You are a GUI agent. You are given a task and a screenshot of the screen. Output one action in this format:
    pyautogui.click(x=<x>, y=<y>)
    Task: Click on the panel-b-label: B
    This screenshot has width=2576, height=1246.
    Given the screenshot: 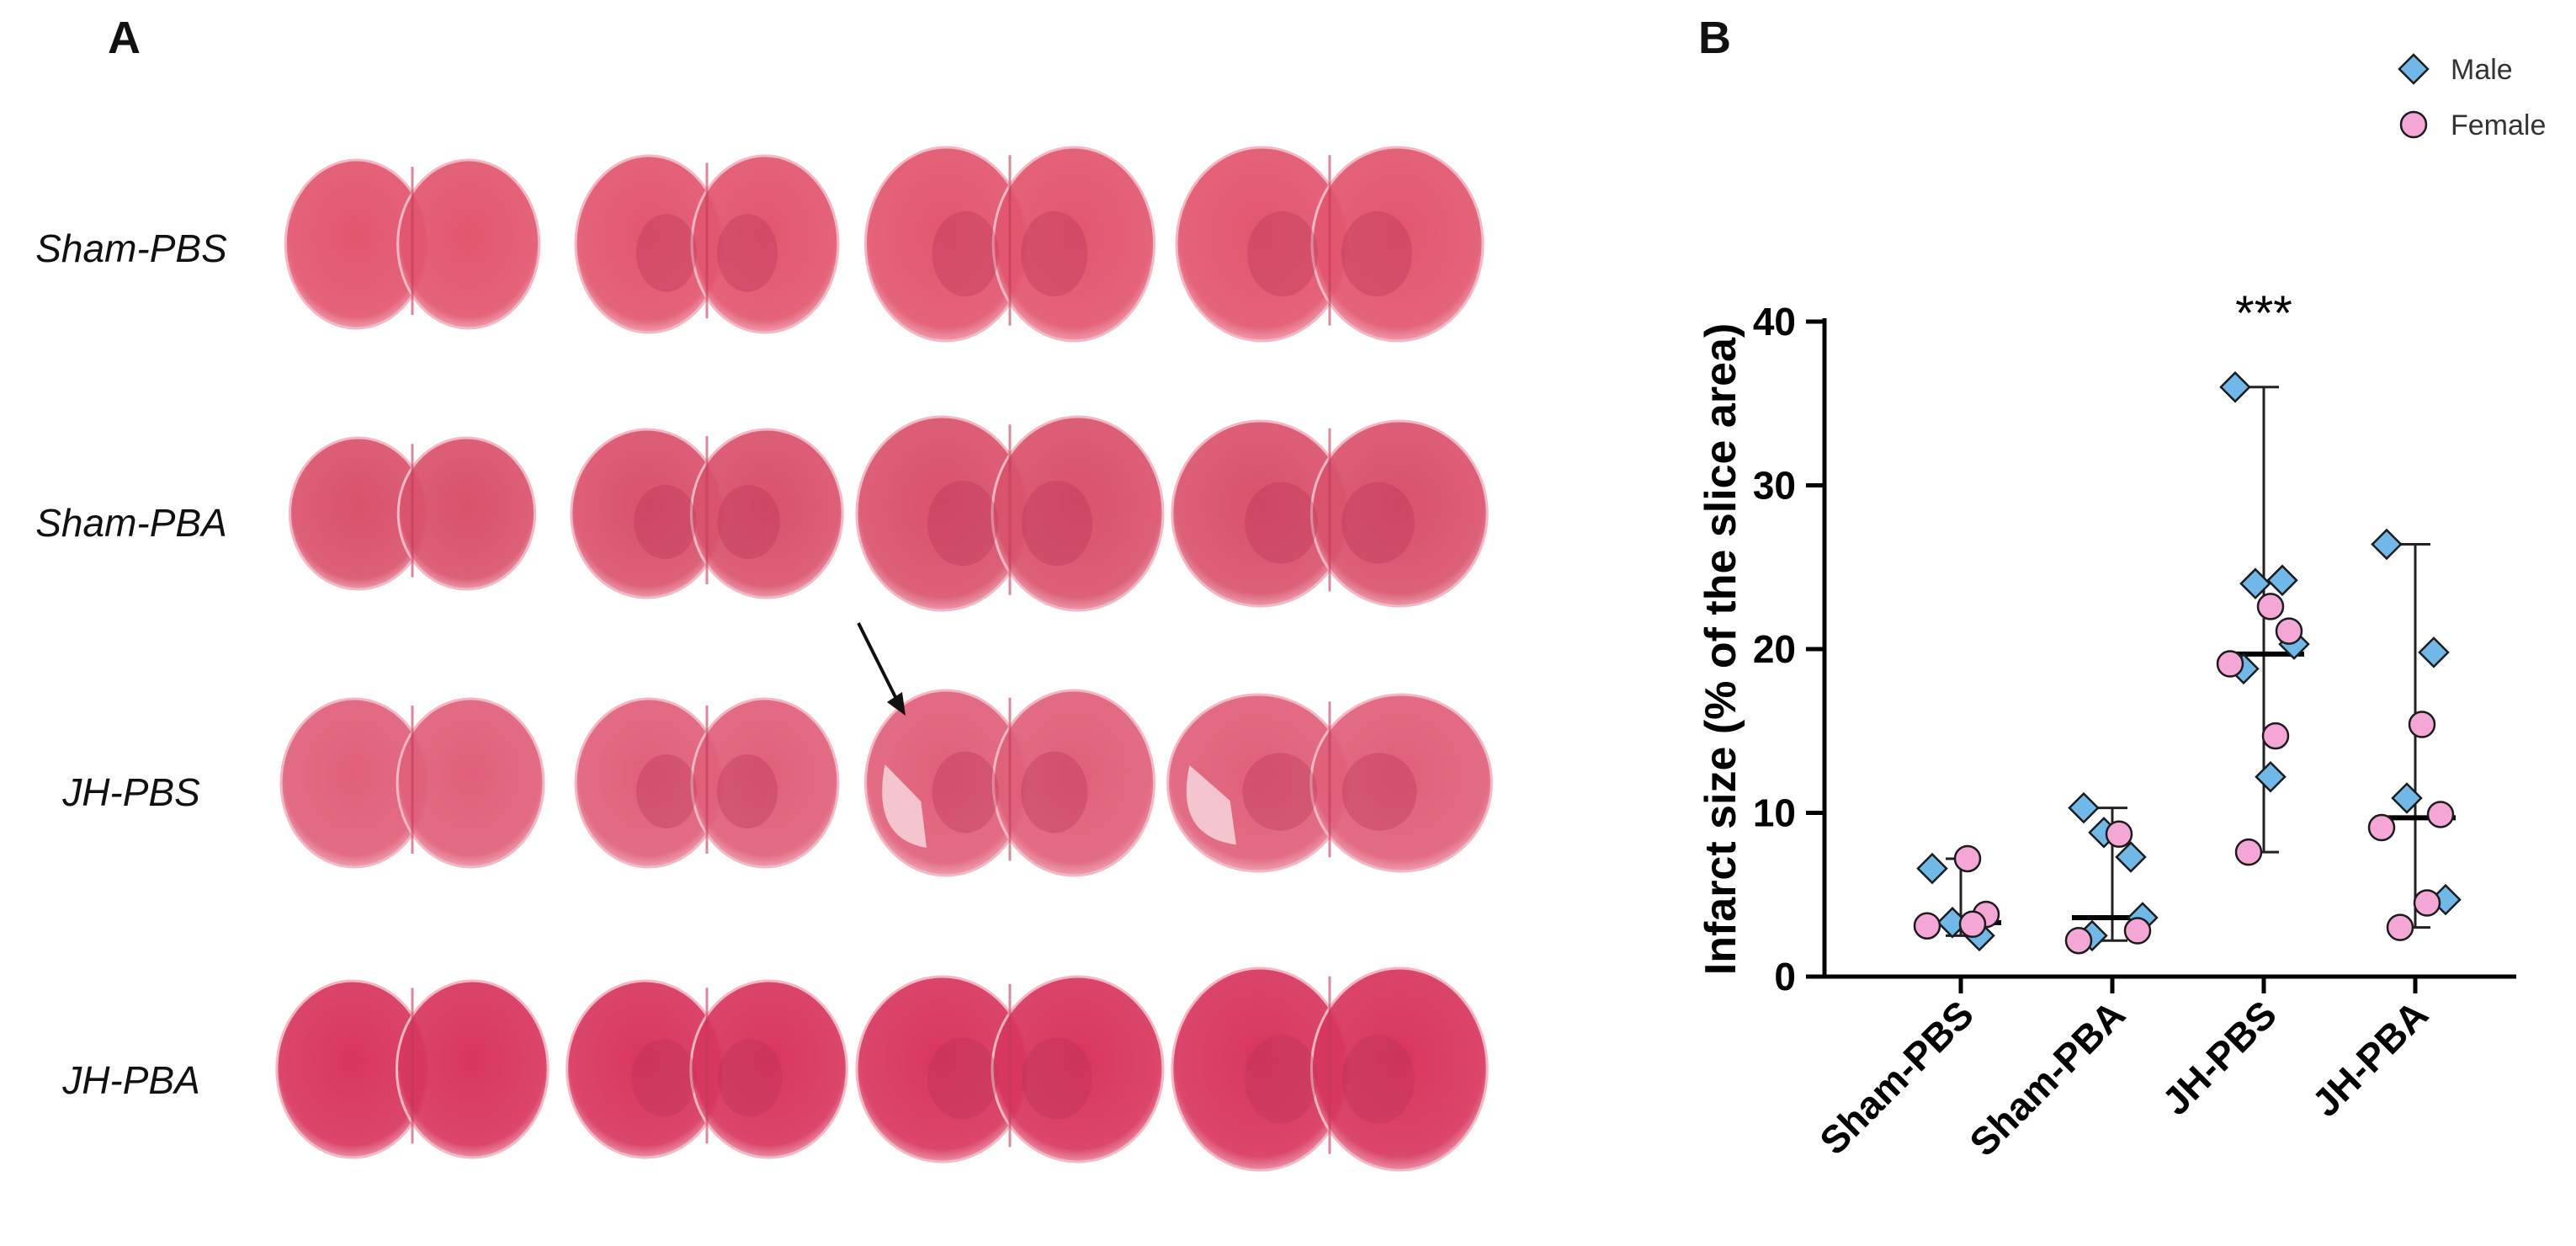 What is the action you would take?
    pyautogui.click(x=1714, y=38)
    